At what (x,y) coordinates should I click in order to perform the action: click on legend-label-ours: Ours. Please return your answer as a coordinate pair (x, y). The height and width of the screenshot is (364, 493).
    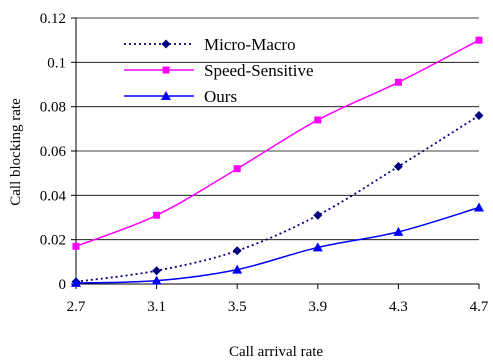
    Looking at the image, I should click on (220, 96).